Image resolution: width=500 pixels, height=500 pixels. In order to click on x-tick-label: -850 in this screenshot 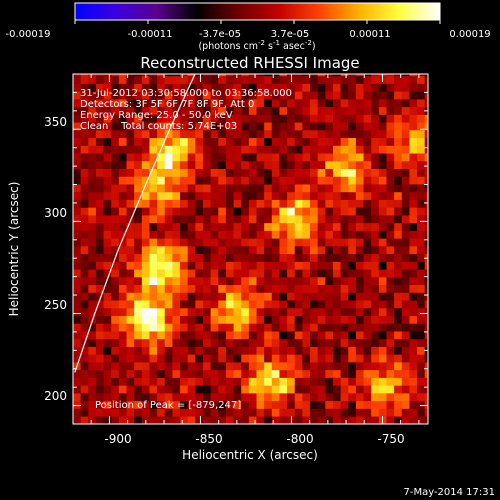, I will do `click(208, 439)`.